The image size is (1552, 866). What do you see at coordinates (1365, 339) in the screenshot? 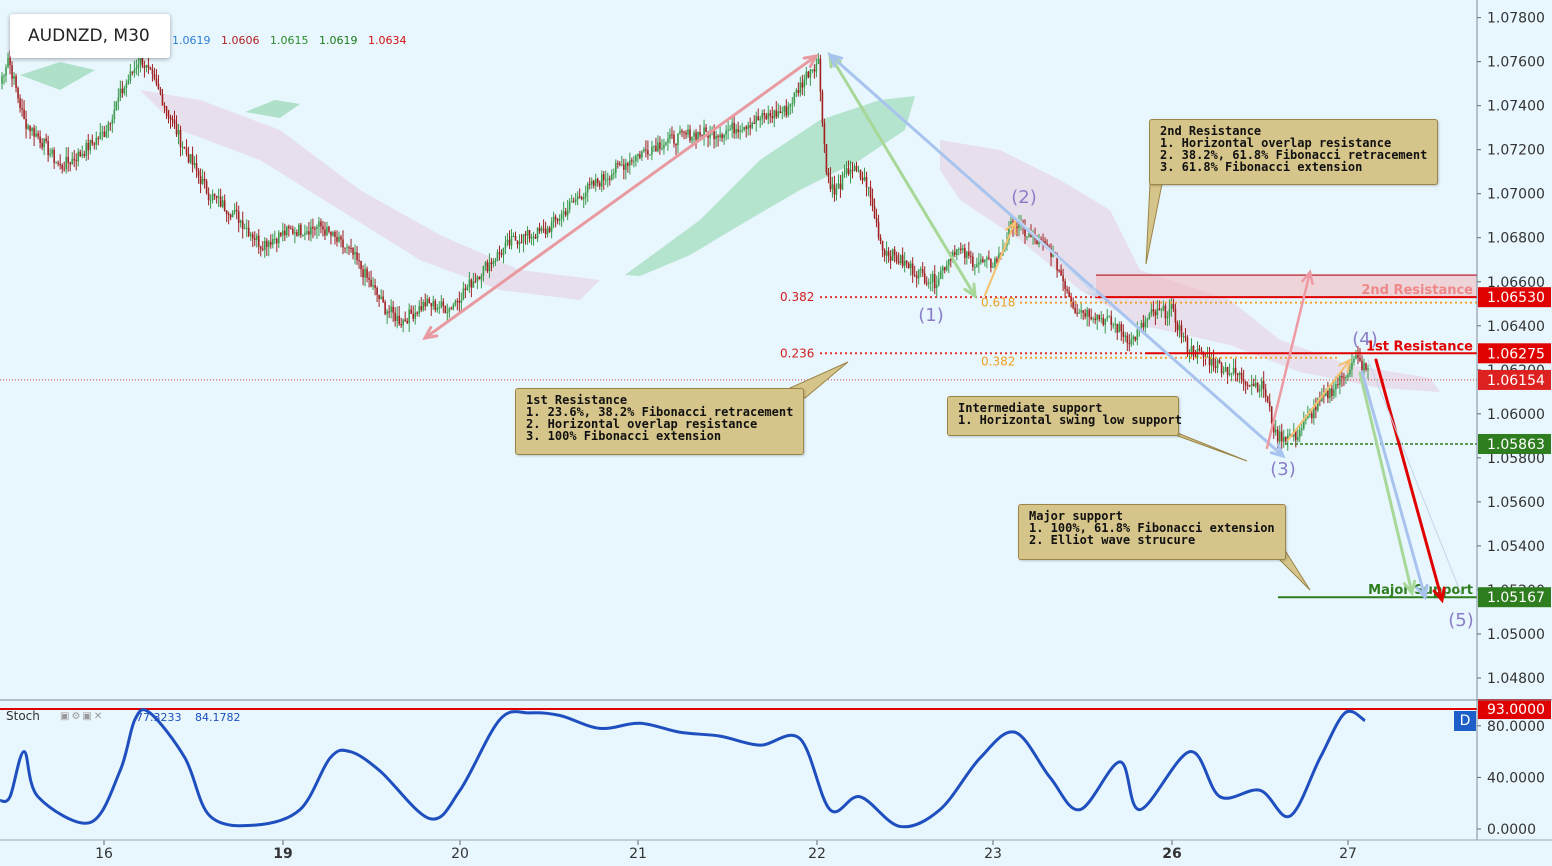
I see `wave-label: (4)` at bounding box center [1365, 339].